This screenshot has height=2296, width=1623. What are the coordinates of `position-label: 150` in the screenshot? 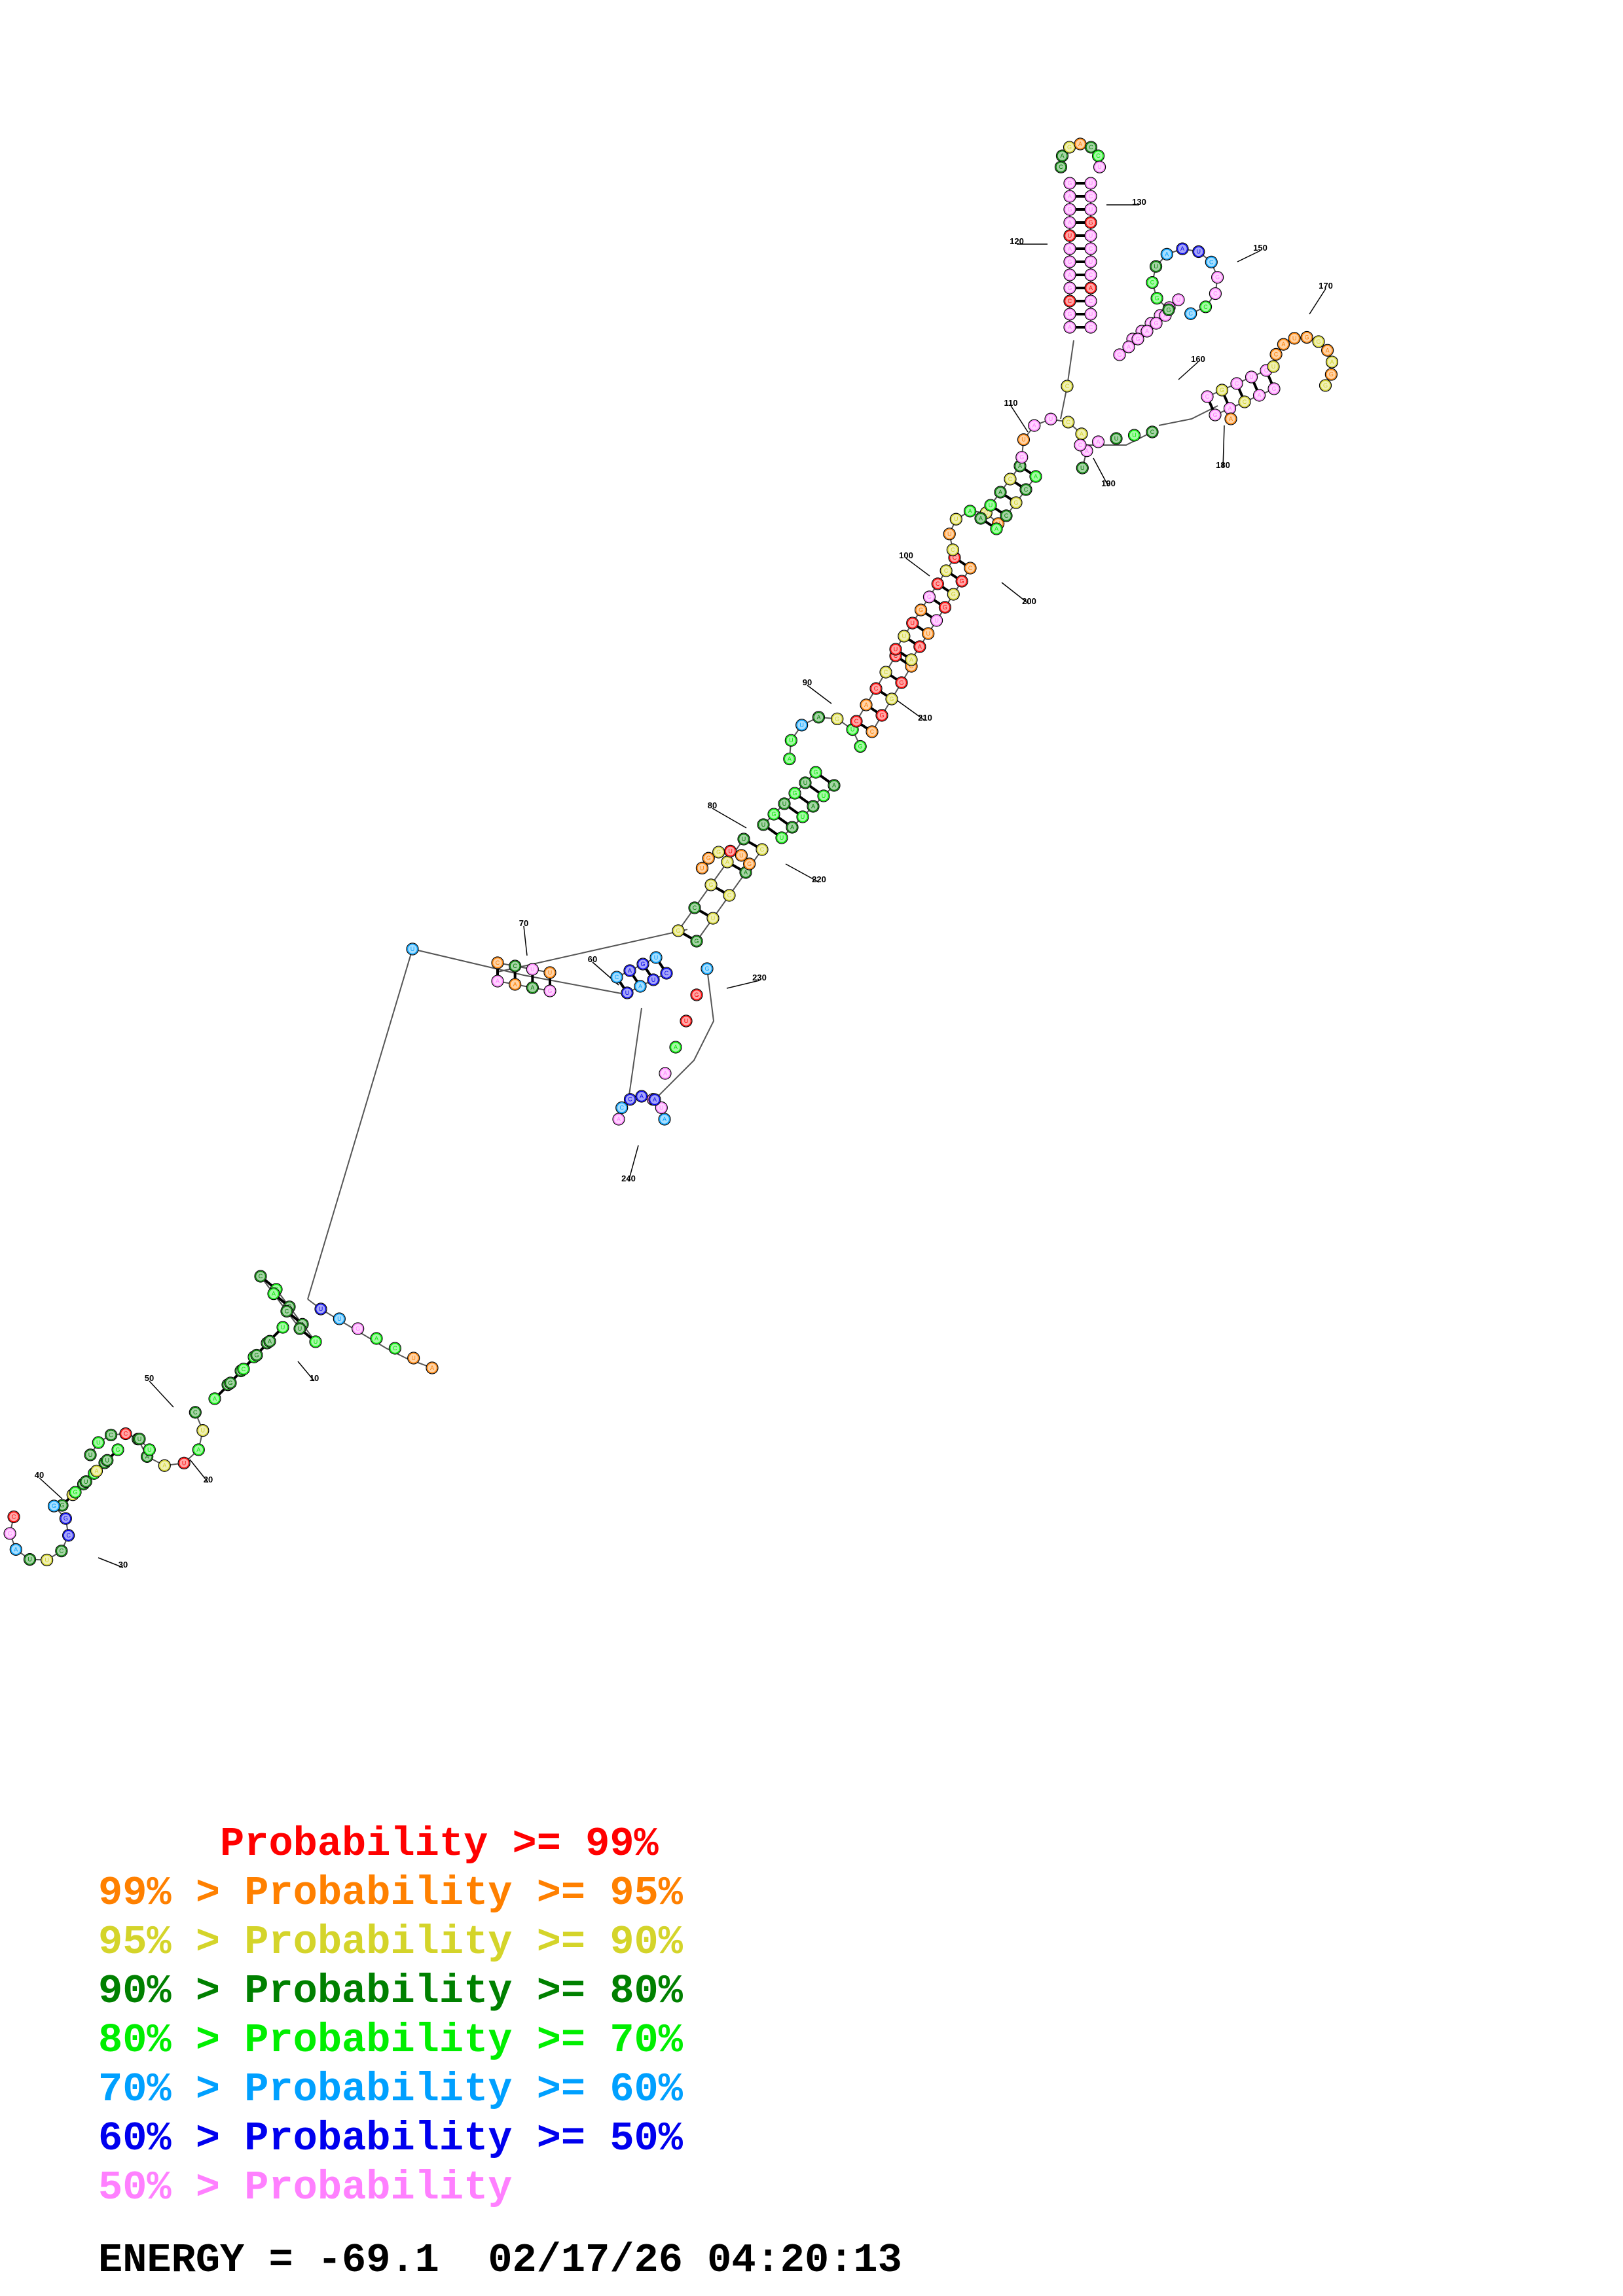 It's located at (1260, 248).